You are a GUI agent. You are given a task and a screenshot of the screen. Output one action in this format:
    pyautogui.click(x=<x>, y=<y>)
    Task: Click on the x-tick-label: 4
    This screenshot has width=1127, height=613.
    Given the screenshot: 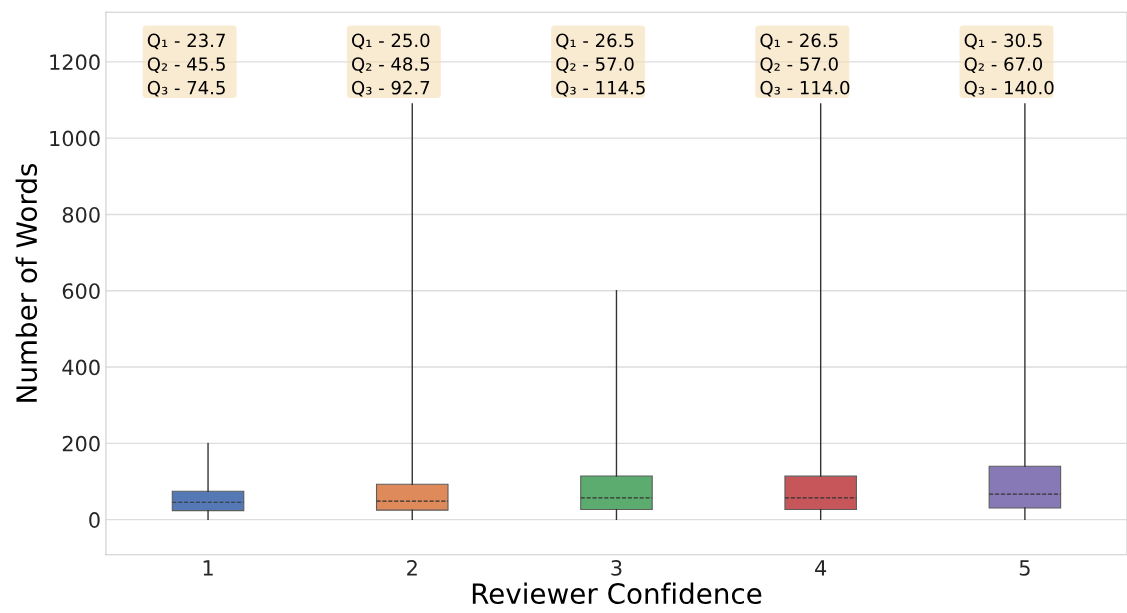 What is the action you would take?
    pyautogui.click(x=821, y=568)
    